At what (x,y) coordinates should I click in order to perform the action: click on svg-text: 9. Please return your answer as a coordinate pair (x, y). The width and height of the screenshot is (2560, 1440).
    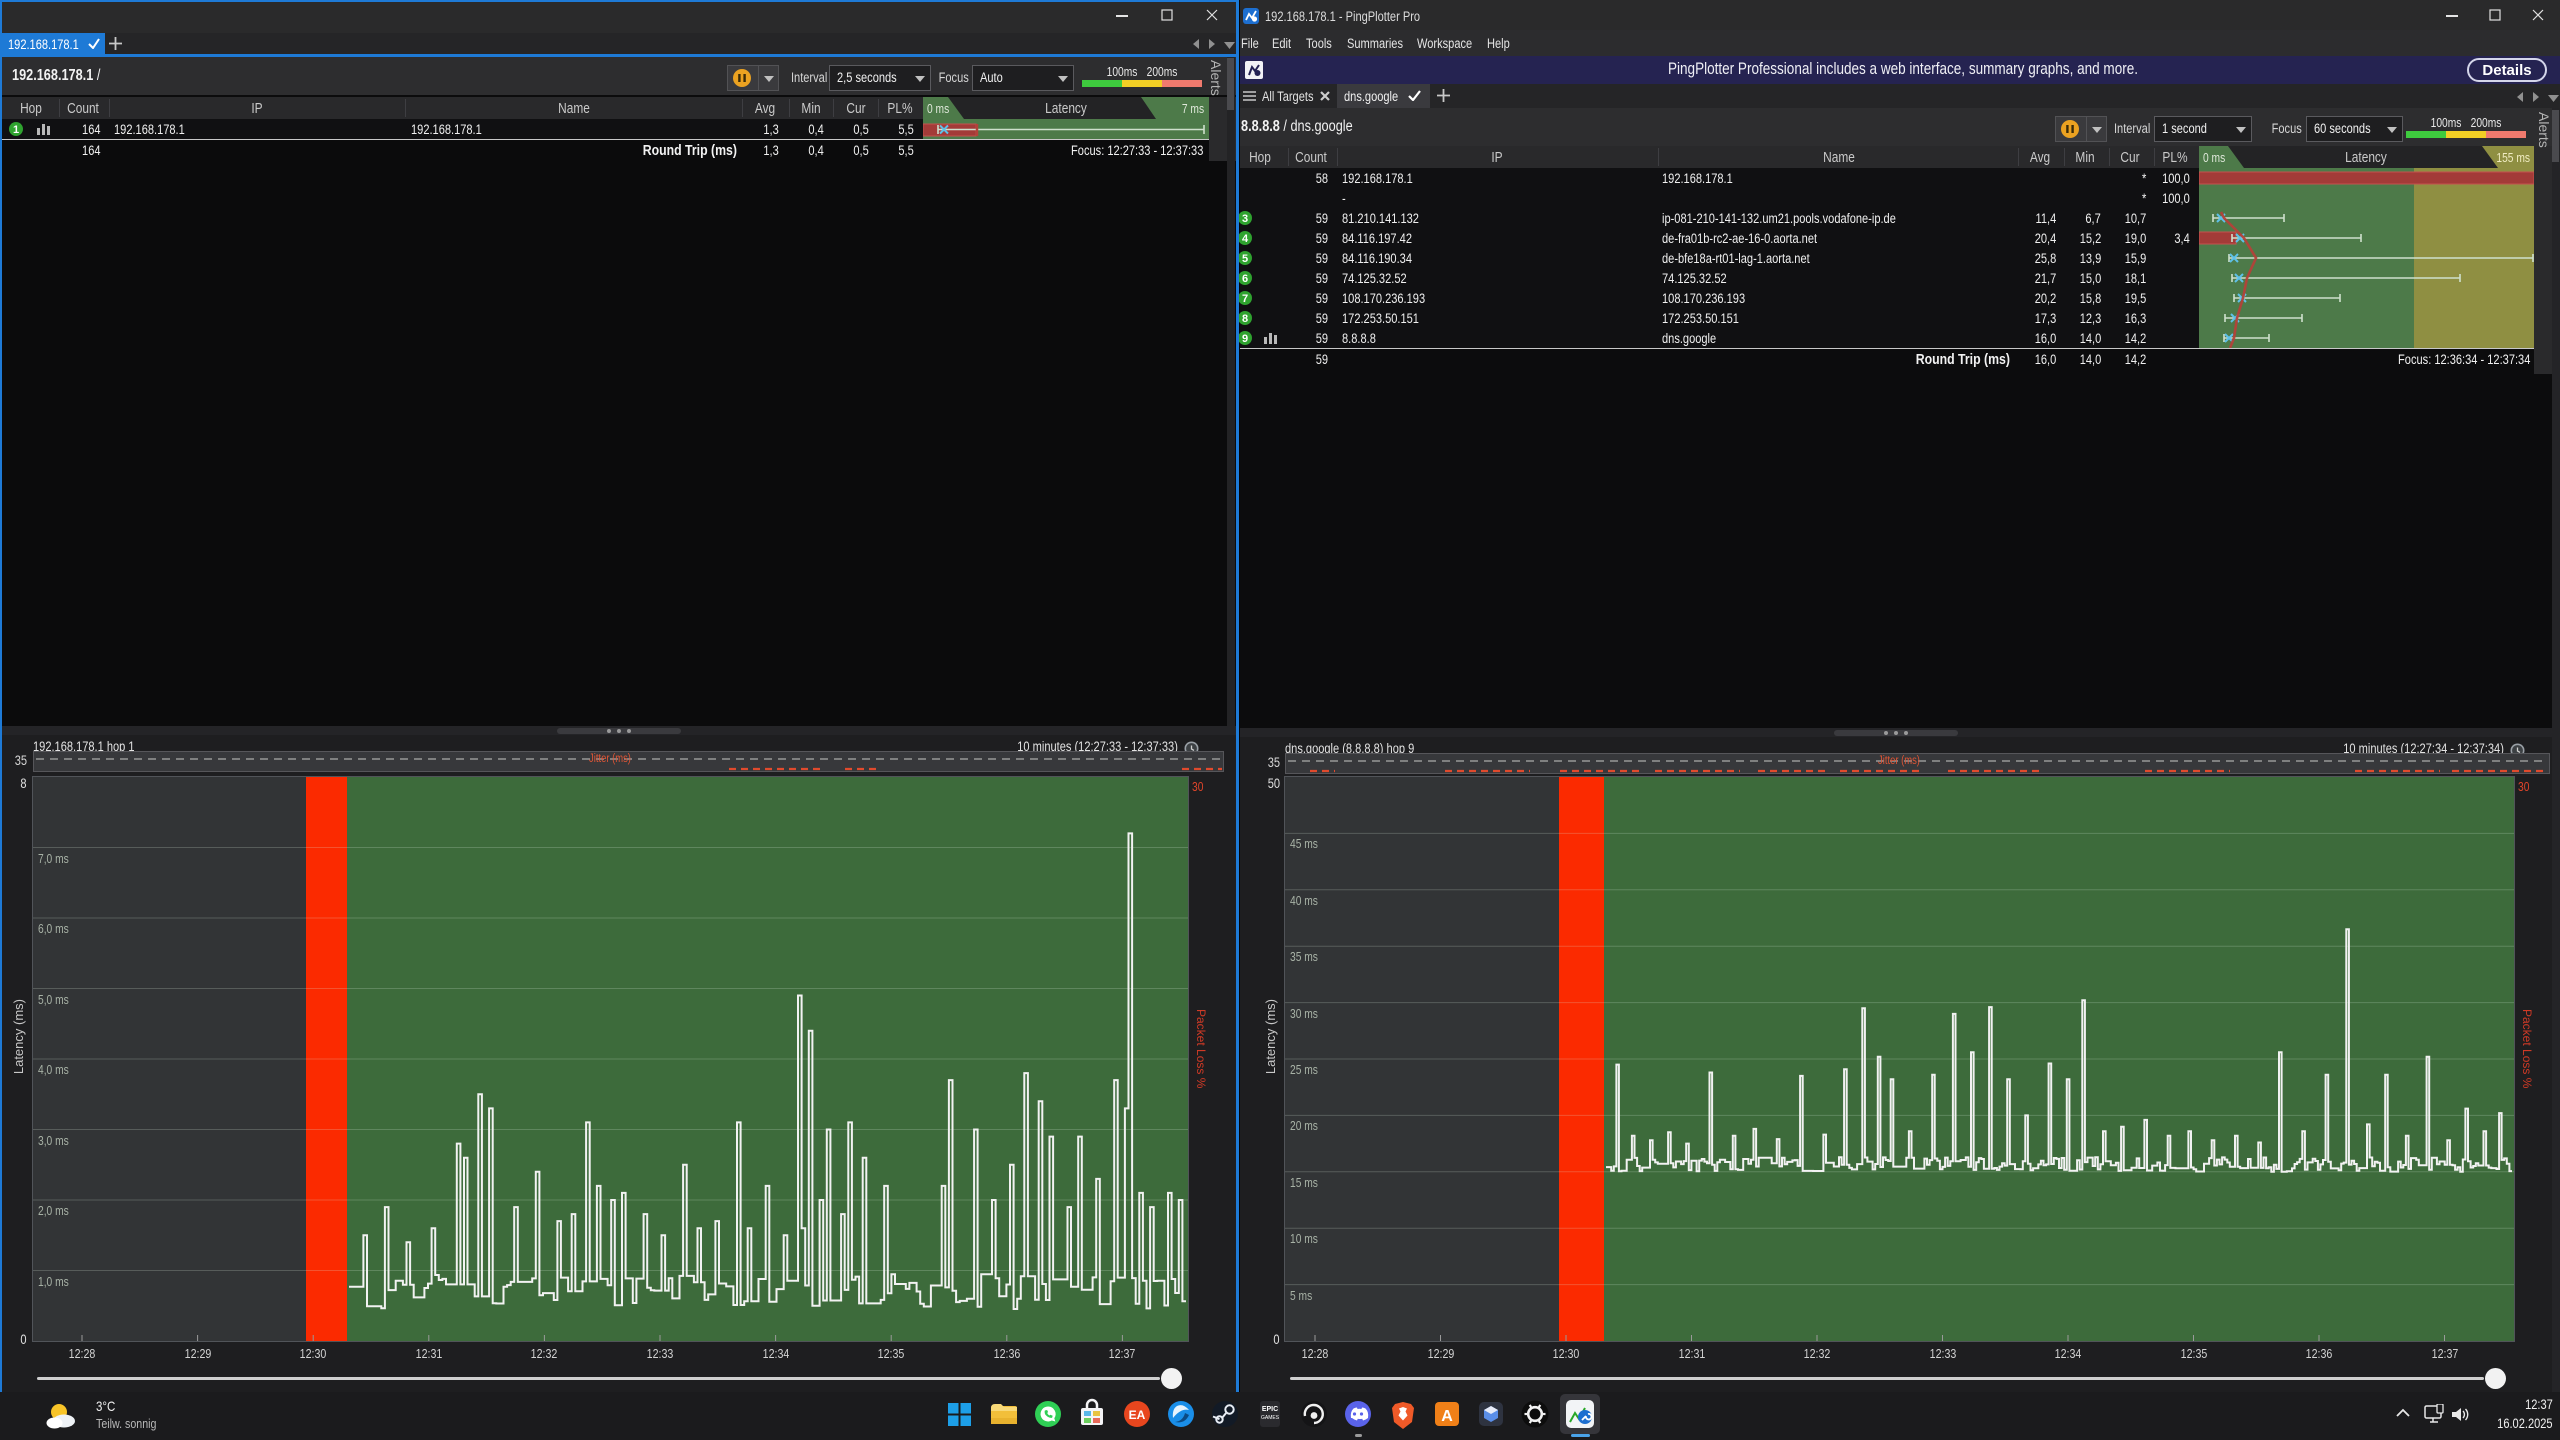
    Looking at the image, I should click on (1245, 339).